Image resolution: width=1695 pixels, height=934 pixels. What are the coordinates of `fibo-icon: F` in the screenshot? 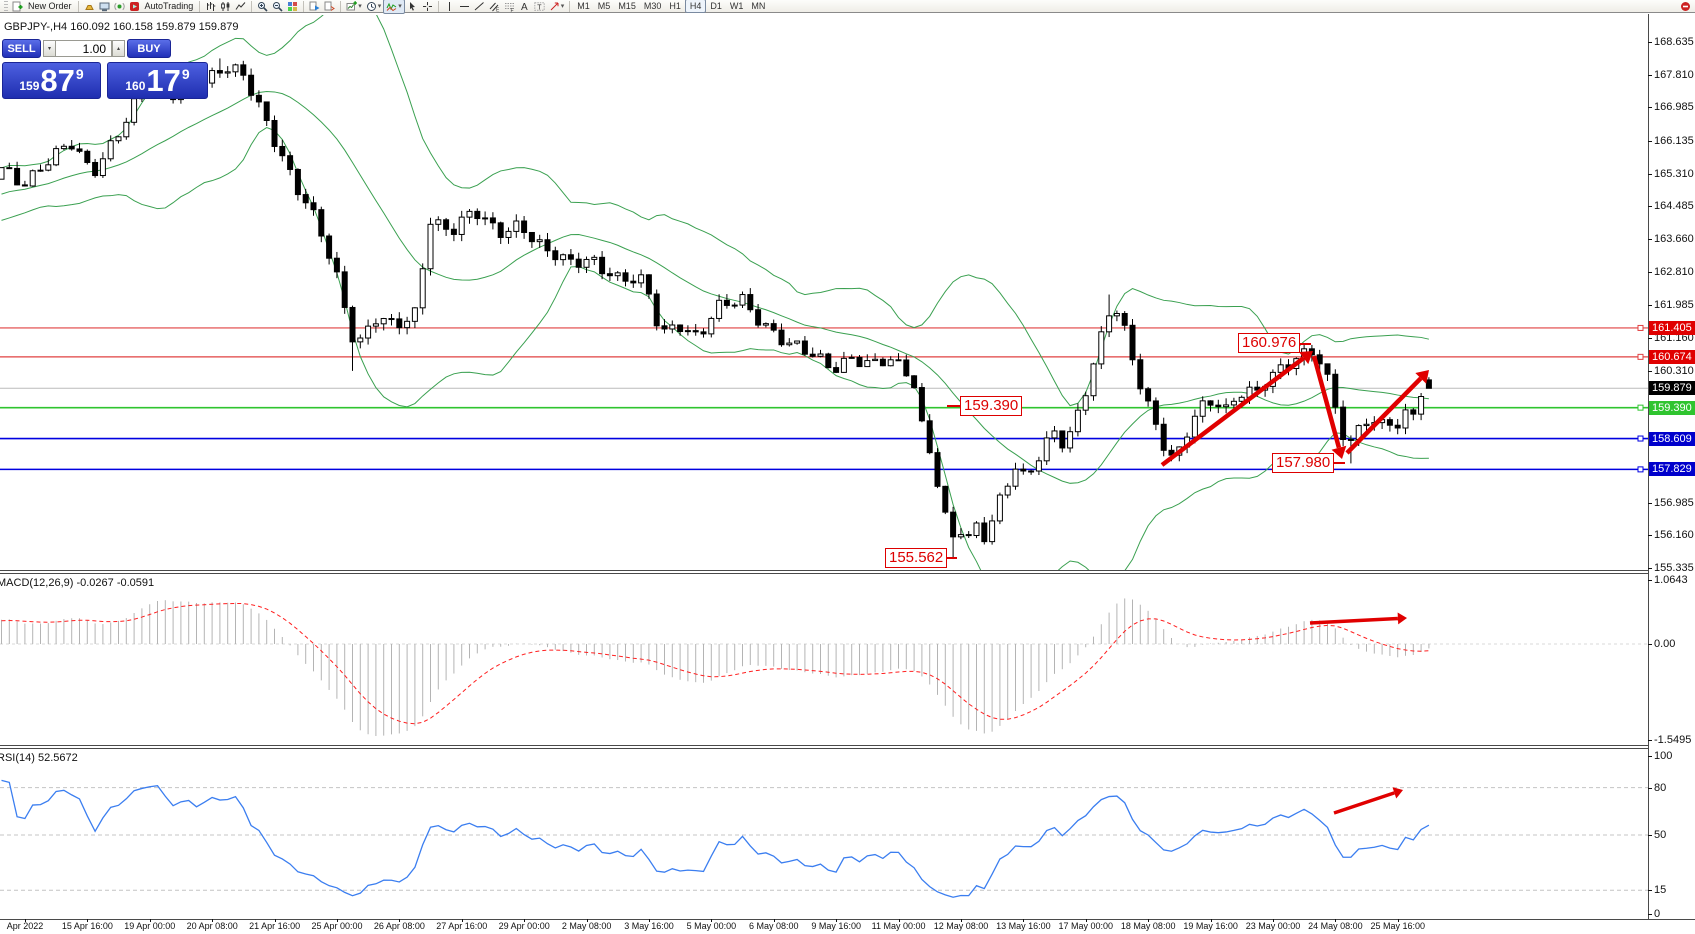 It's located at (509, 6).